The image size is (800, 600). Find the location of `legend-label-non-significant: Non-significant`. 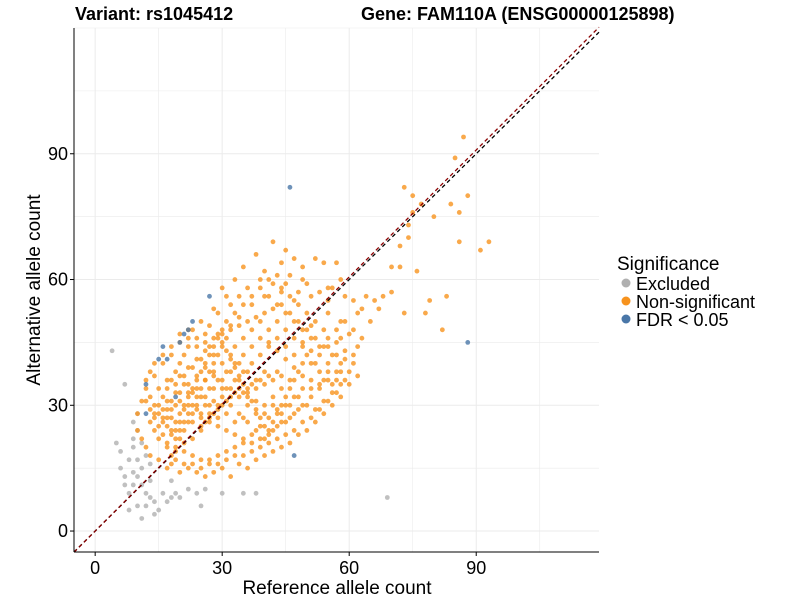

legend-label-non-significant: Non-significant is located at coordinates (695, 302).